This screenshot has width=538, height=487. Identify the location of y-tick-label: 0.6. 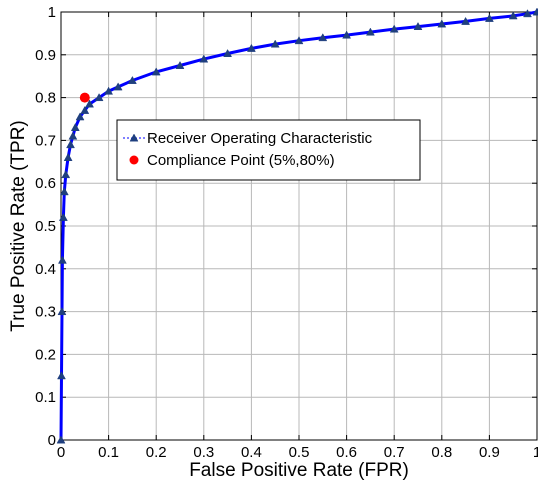
(45, 183).